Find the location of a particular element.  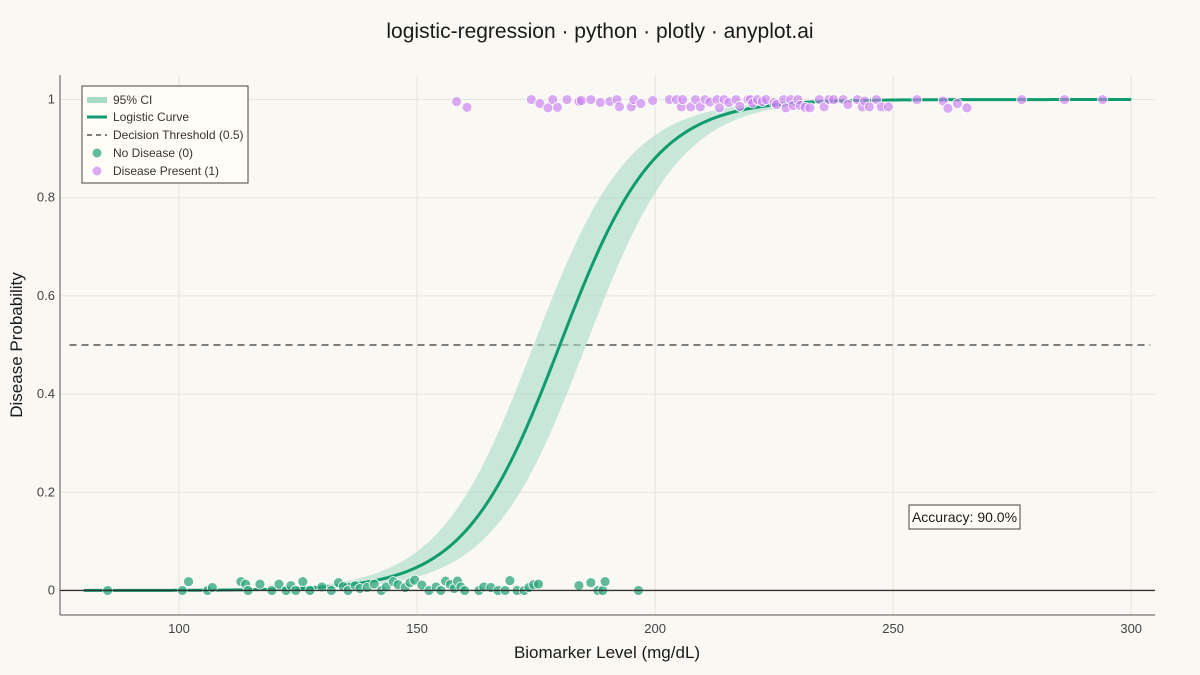

x-tick-label: 300 is located at coordinates (1131, 628).